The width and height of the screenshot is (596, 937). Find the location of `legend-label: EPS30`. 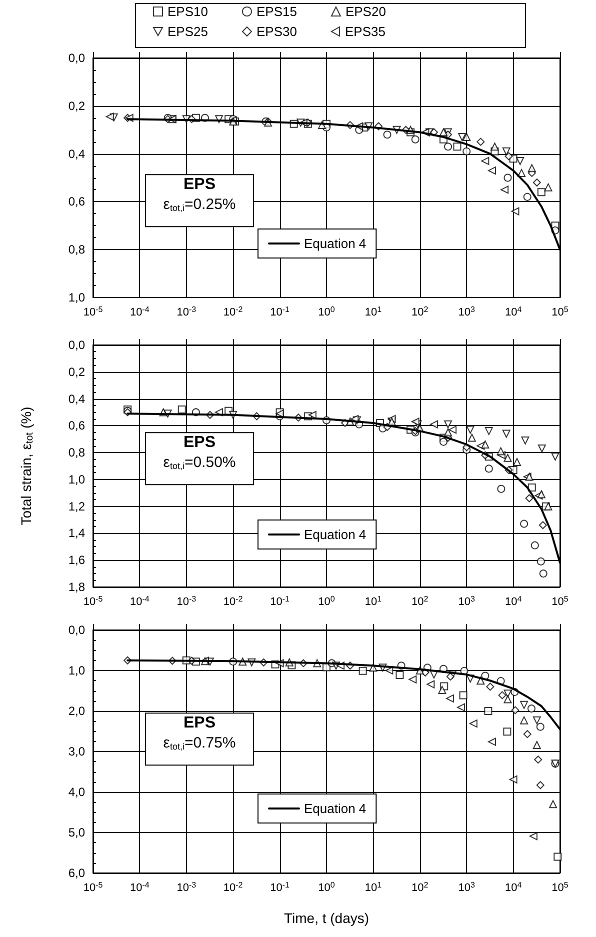

legend-label: EPS30 is located at coordinates (276, 31).